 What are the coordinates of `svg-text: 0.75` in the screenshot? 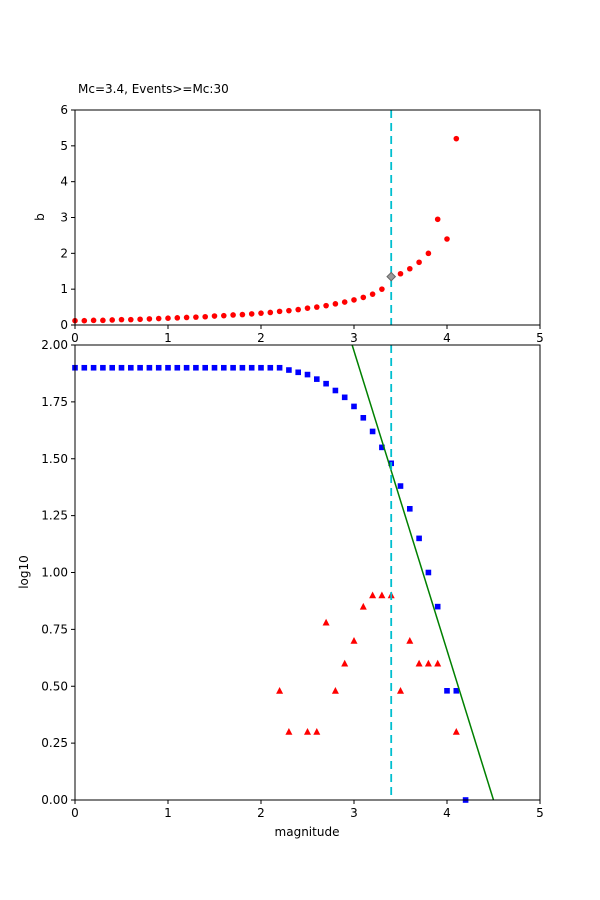 It's located at (54, 629).